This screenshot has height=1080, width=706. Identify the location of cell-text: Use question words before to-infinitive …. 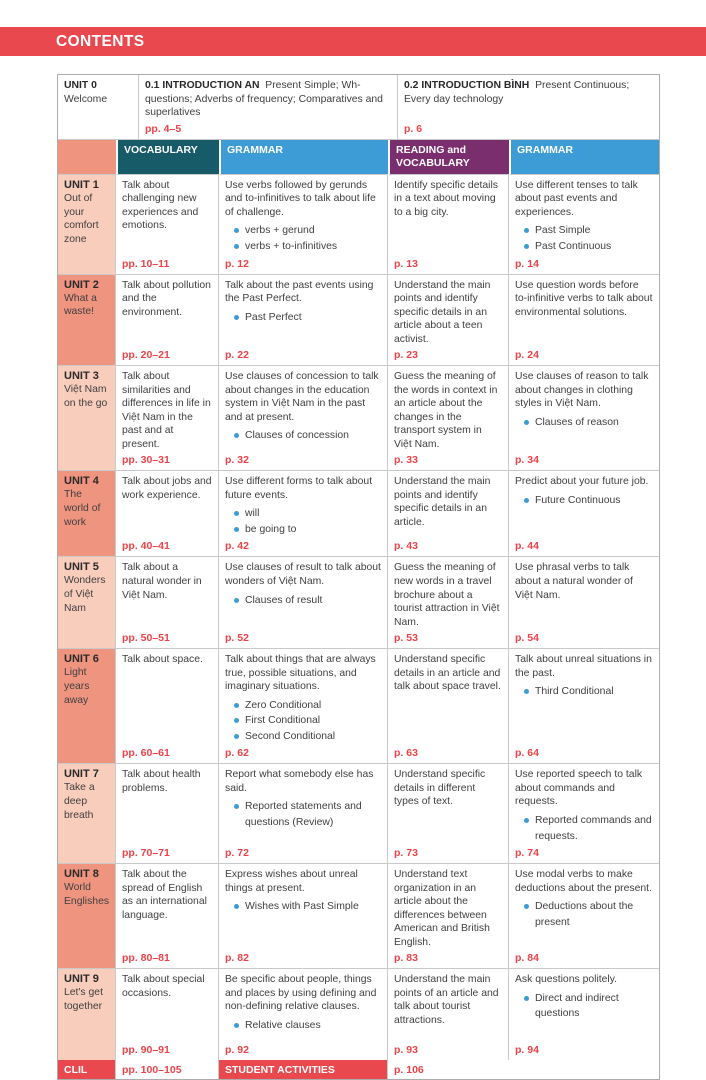
(584, 298).